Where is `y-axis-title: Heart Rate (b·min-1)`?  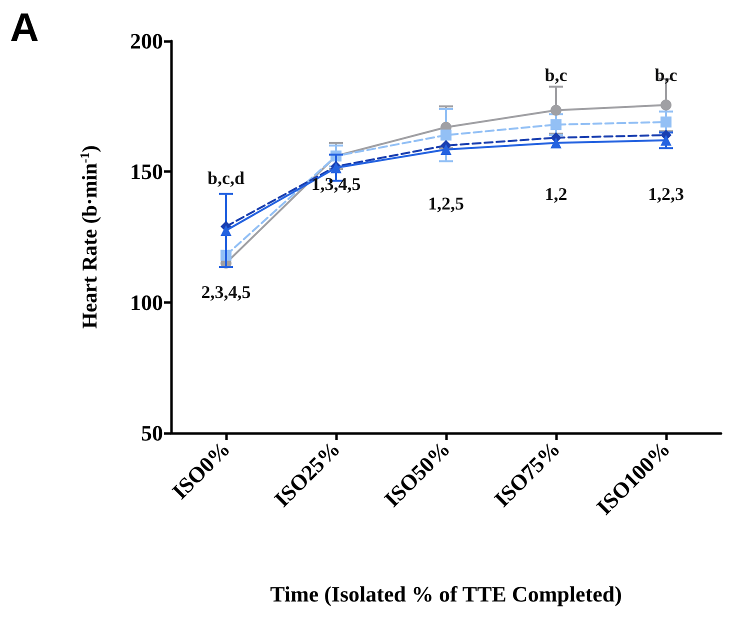
y-axis-title: Heart Rate (b·min-1) is located at coordinates (89, 237).